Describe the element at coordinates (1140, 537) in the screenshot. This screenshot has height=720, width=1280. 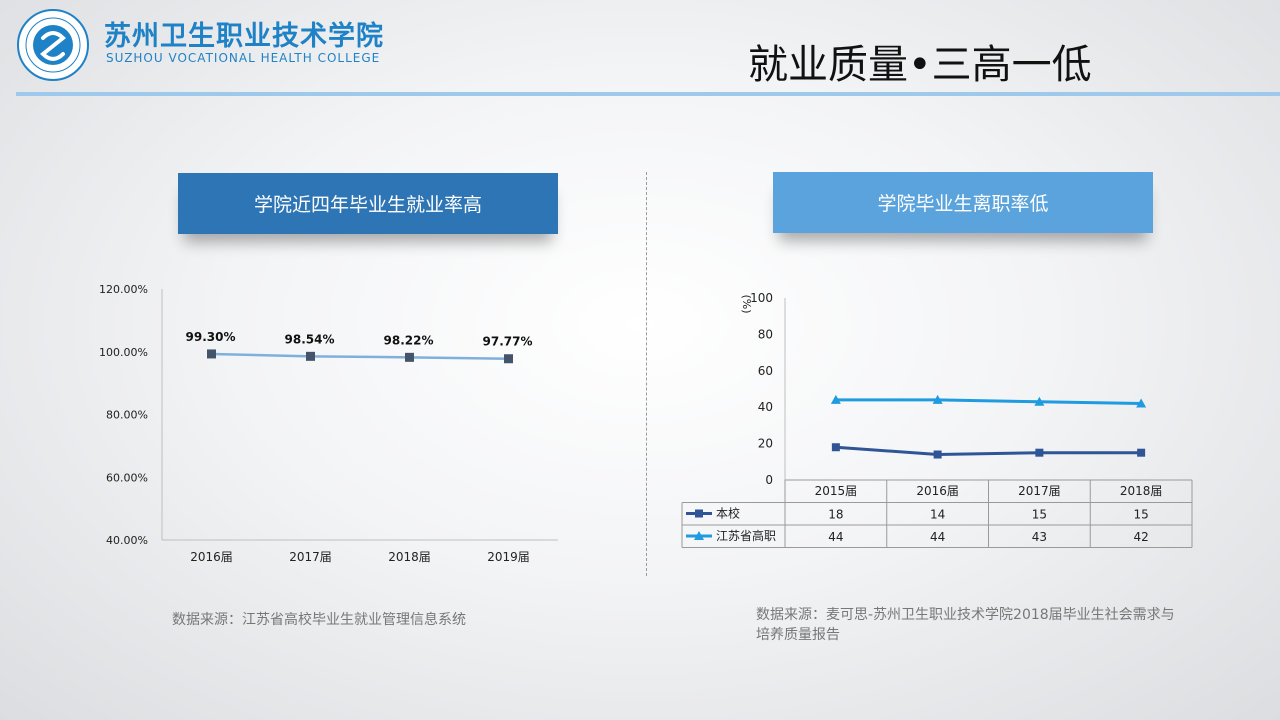
I see `data-table-value: 42` at that location.